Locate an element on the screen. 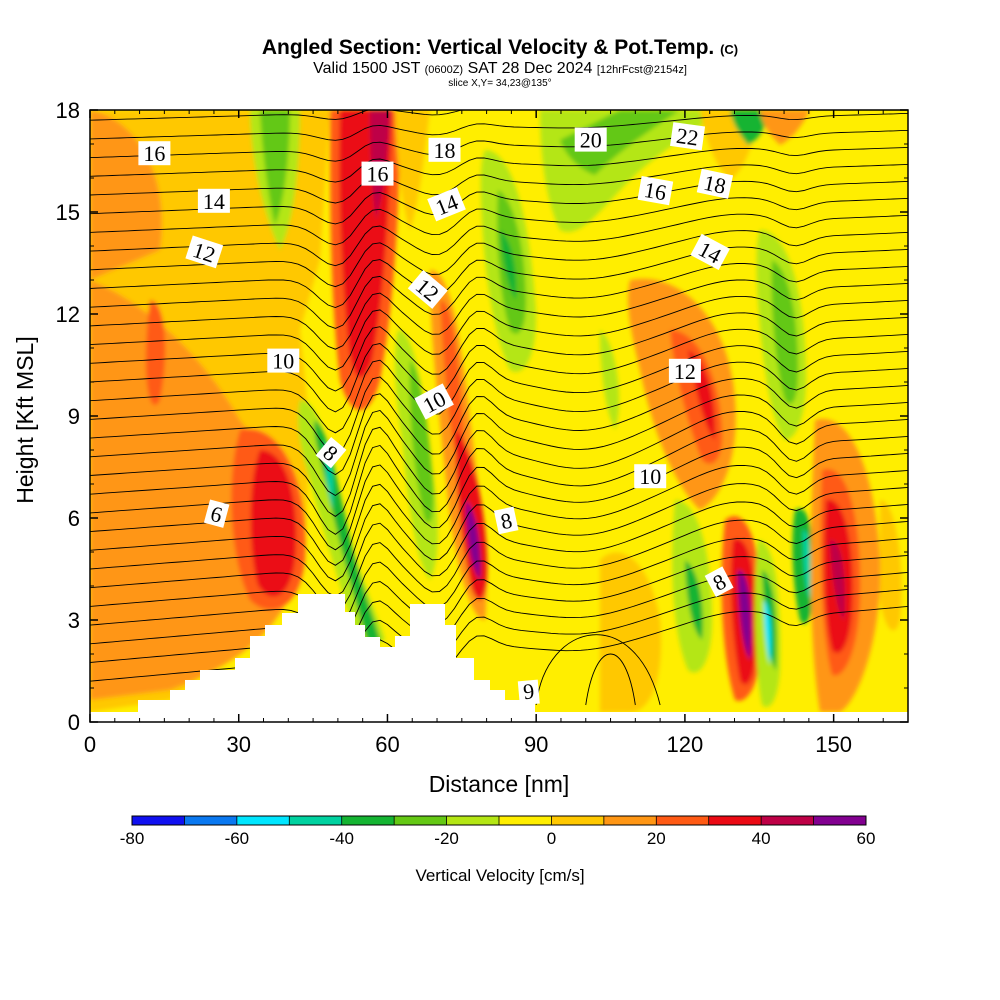 The height and width of the screenshot is (1000, 1000). contour-label: 8 is located at coordinates (719, 582).